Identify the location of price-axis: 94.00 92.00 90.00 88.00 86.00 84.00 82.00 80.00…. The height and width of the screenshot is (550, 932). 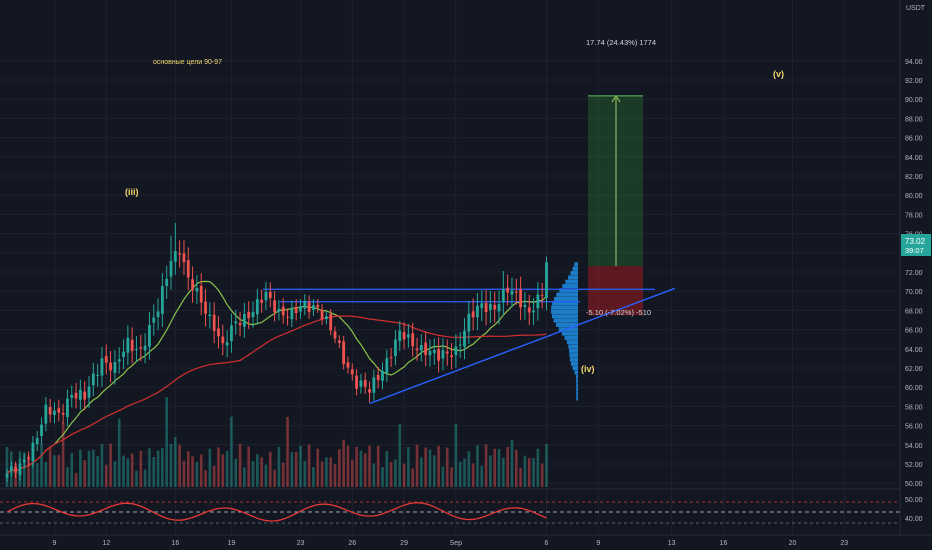
(915, 275).